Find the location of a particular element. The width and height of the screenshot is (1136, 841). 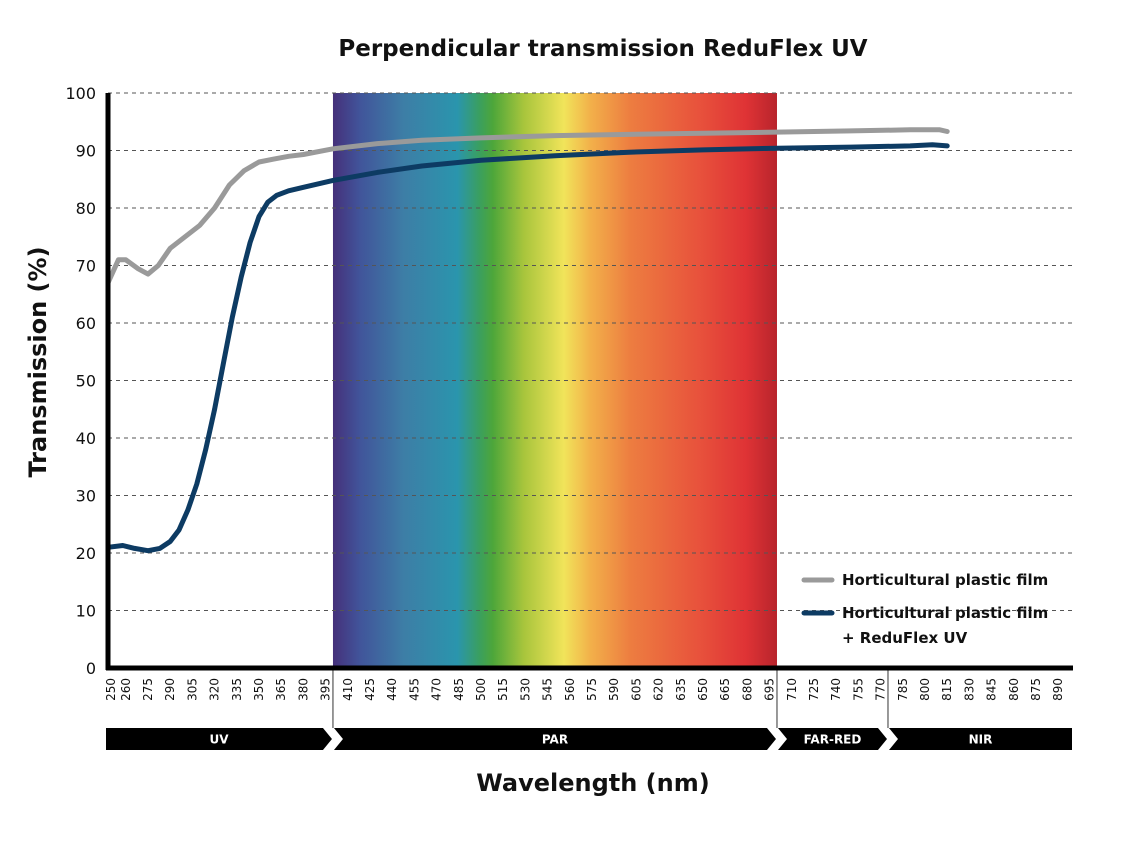

x-tick-label: 515 is located at coordinates (503, 689).